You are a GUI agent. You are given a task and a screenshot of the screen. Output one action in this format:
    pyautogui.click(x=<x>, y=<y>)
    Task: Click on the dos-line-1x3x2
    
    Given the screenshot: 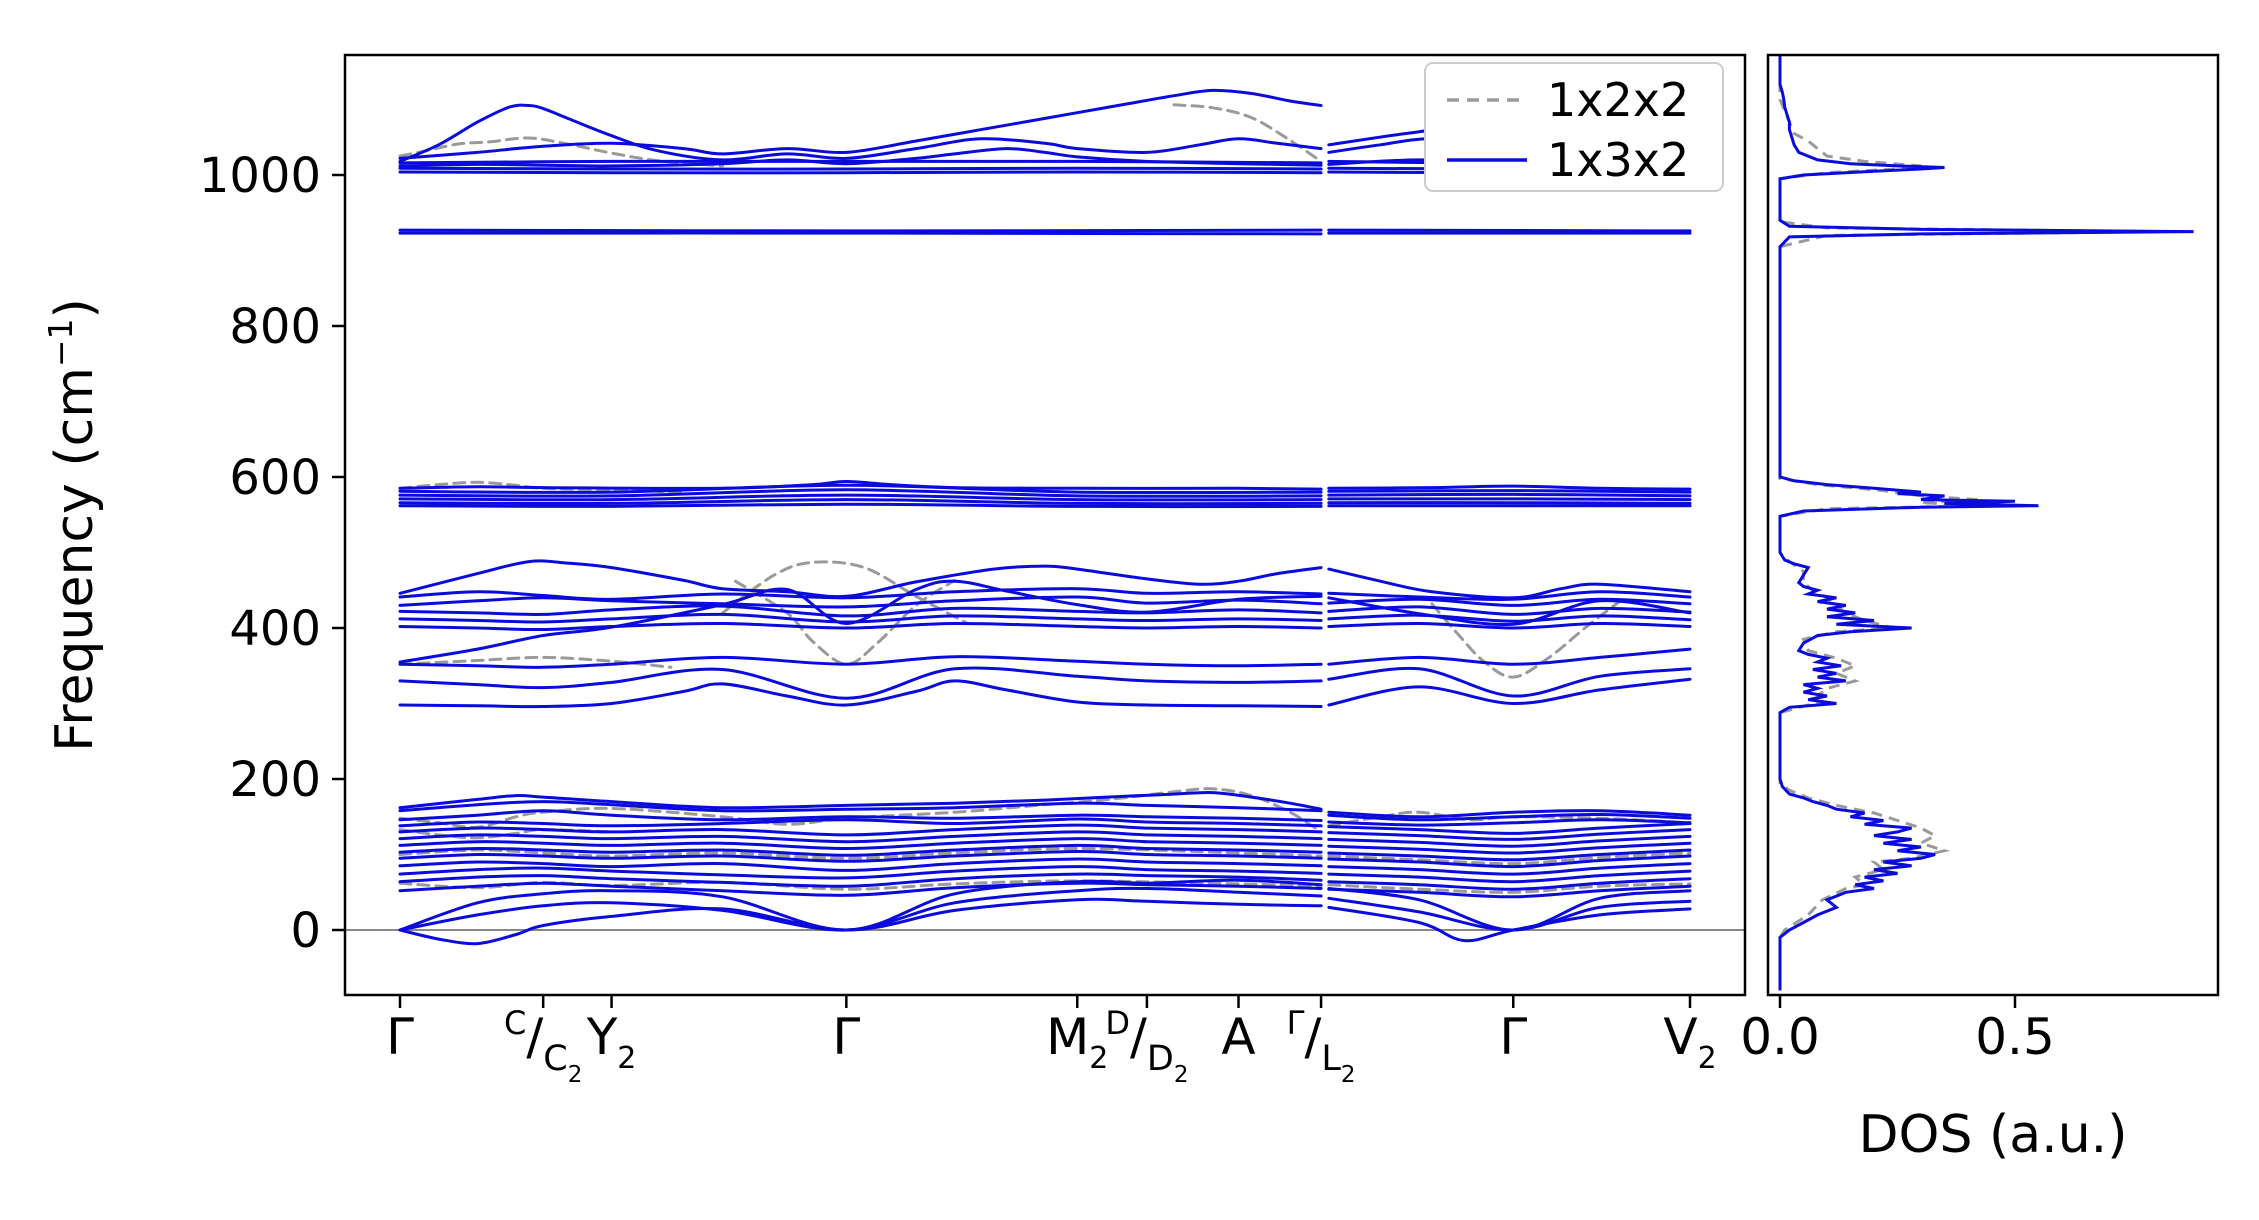 What is the action you would take?
    pyautogui.click(x=1986, y=523)
    